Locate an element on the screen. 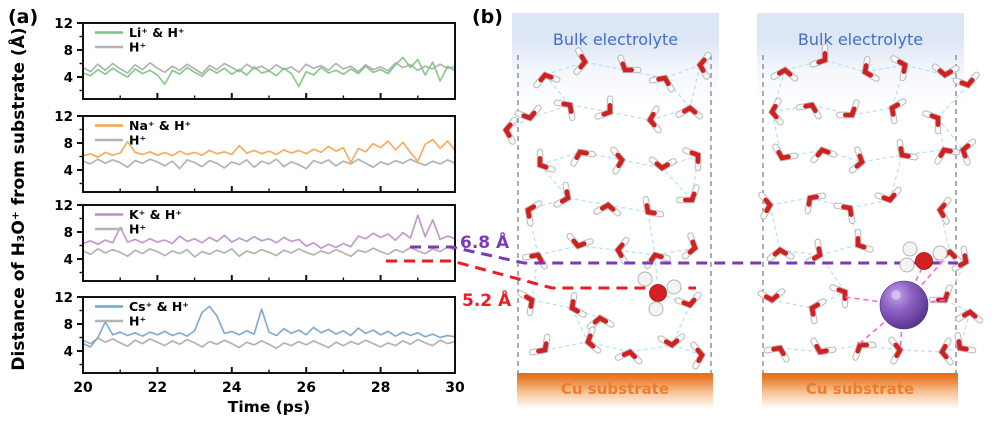 This screenshot has height=438, width=993. cu-substrate-band-right: Cu substrate is located at coordinates (860, 391).